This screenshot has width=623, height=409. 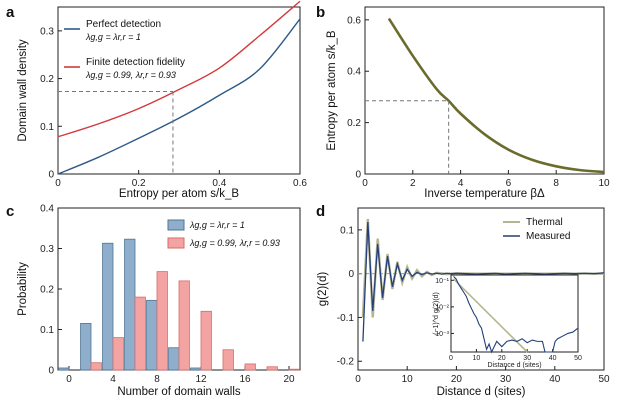 What do you see at coordinates (320, 12) in the screenshot?
I see `panel-label-b: b` at bounding box center [320, 12].